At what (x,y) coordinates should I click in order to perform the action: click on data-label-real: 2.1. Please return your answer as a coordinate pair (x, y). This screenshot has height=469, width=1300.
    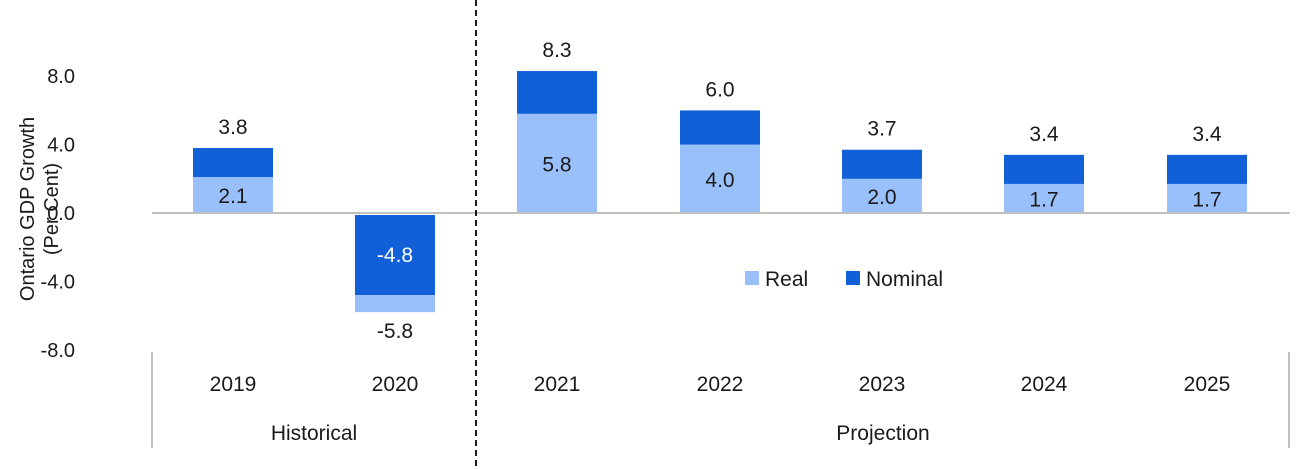
    Looking at the image, I should click on (232, 196).